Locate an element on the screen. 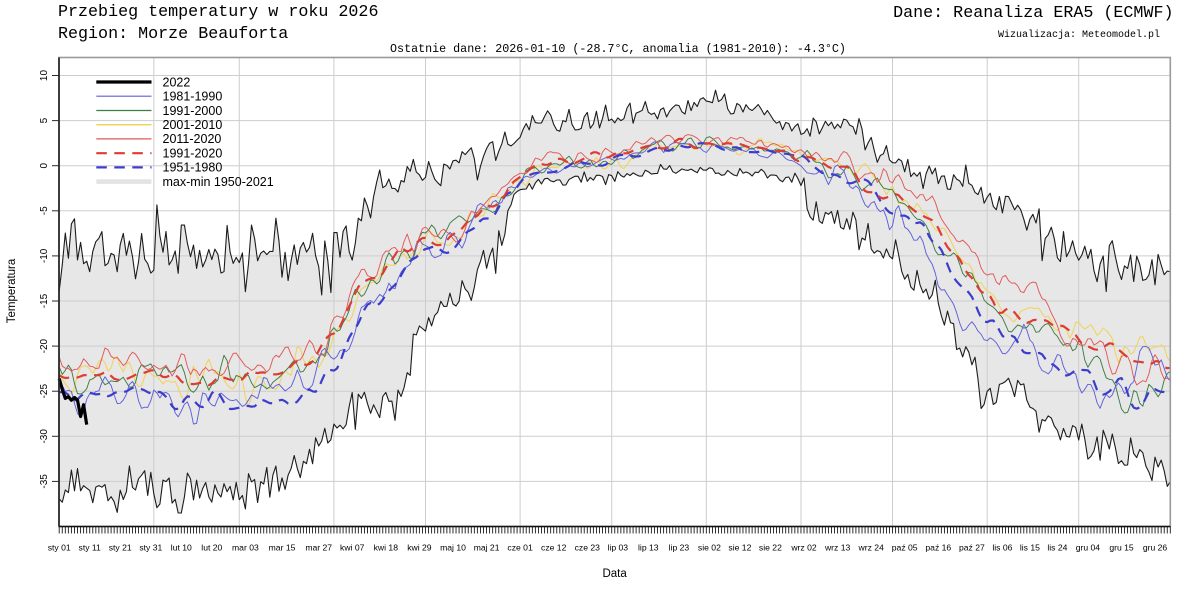  svg-text: lis 15 is located at coordinates (1030, 548).